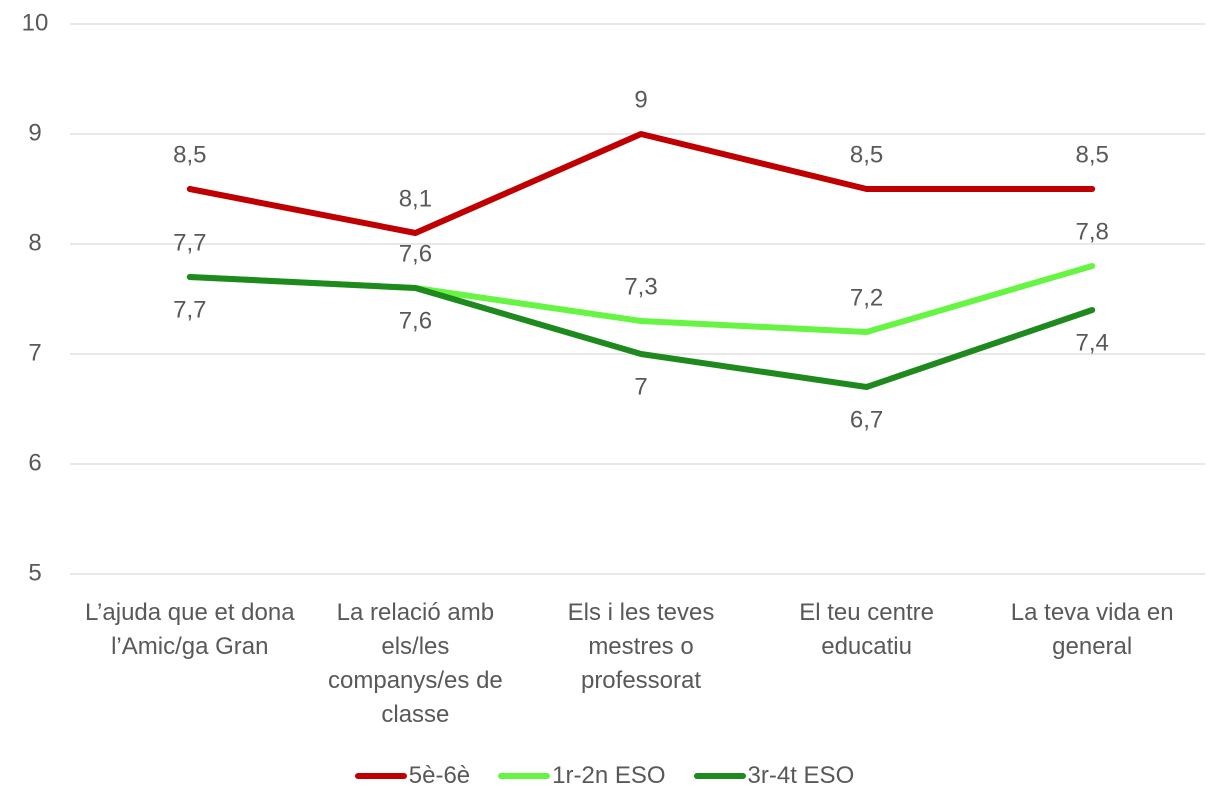 This screenshot has height=806, width=1209. Describe the element at coordinates (415, 198) in the screenshot. I see `data-label: 8,1` at that location.